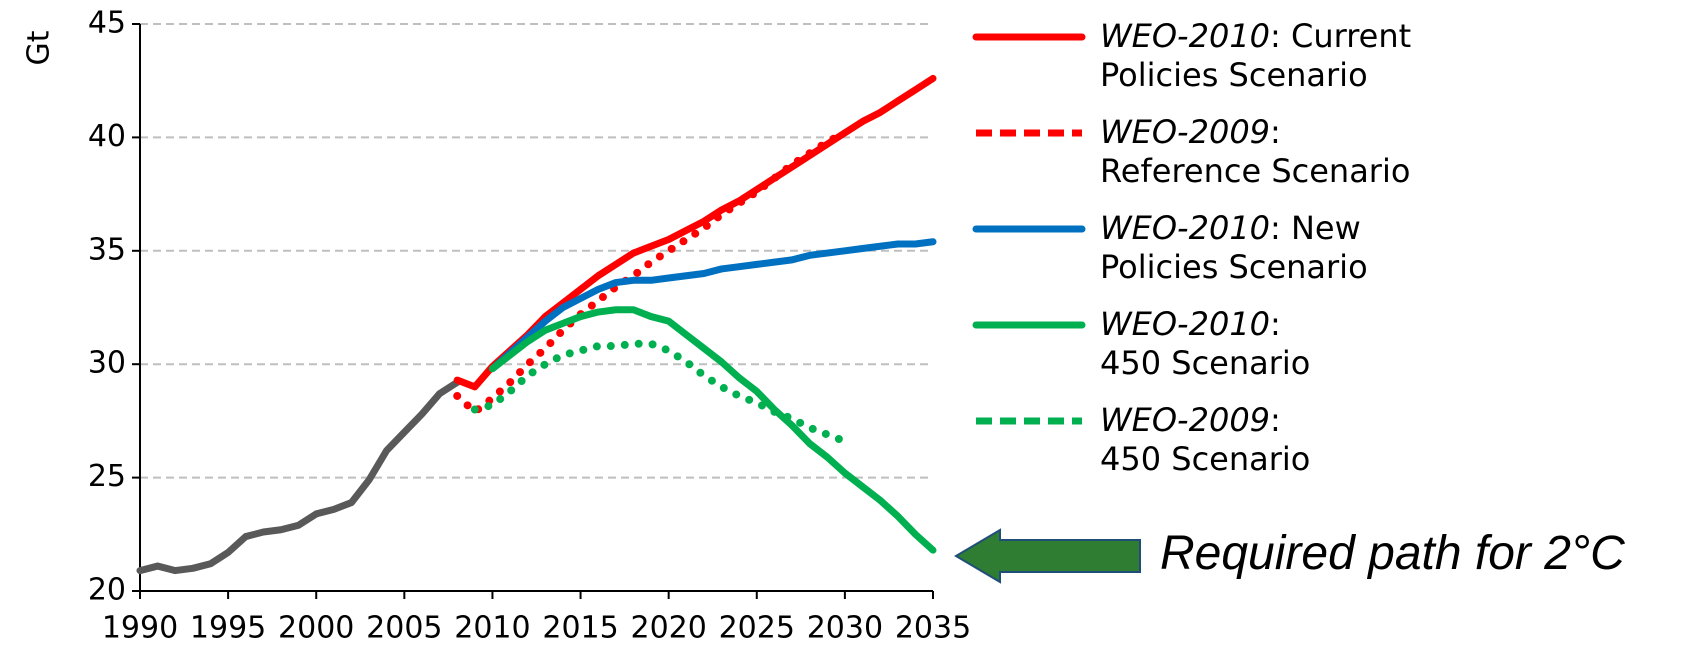  Describe the element at coordinates (1255, 151) in the screenshot. I see `legend-entry: WEO-2009: Reference Scenario` at that location.